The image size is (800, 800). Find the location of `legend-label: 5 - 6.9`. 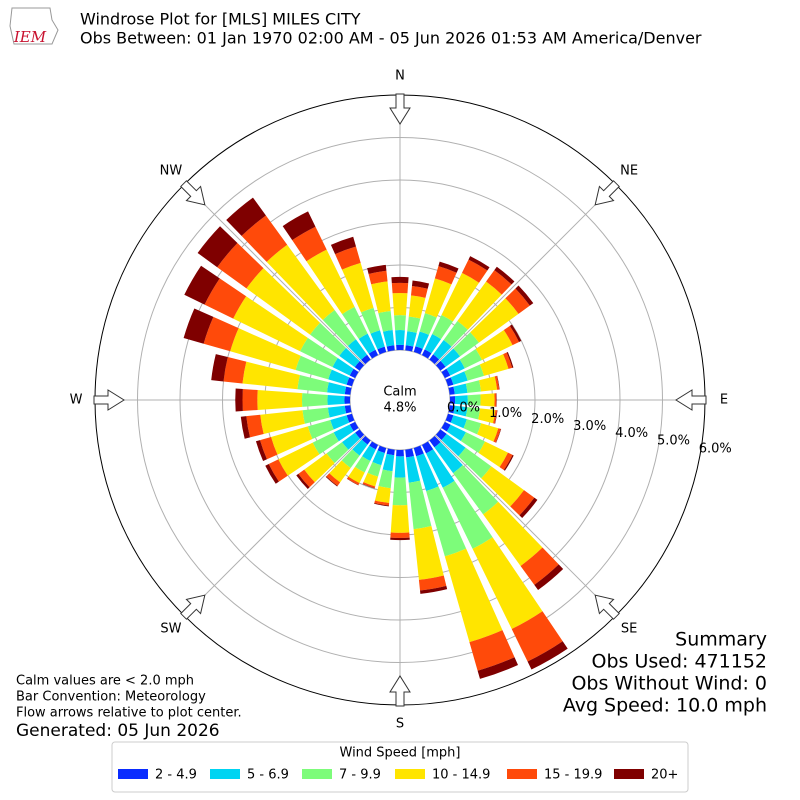

legend-label: 5 - 6.9 is located at coordinates (268, 775).